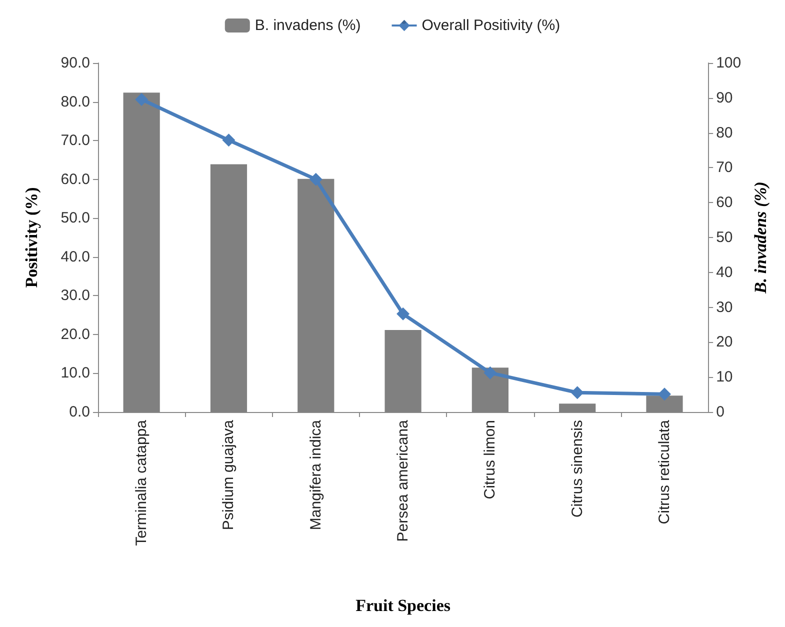 The height and width of the screenshot is (627, 785). I want to click on y2-tick-label: 100, so click(729, 63).